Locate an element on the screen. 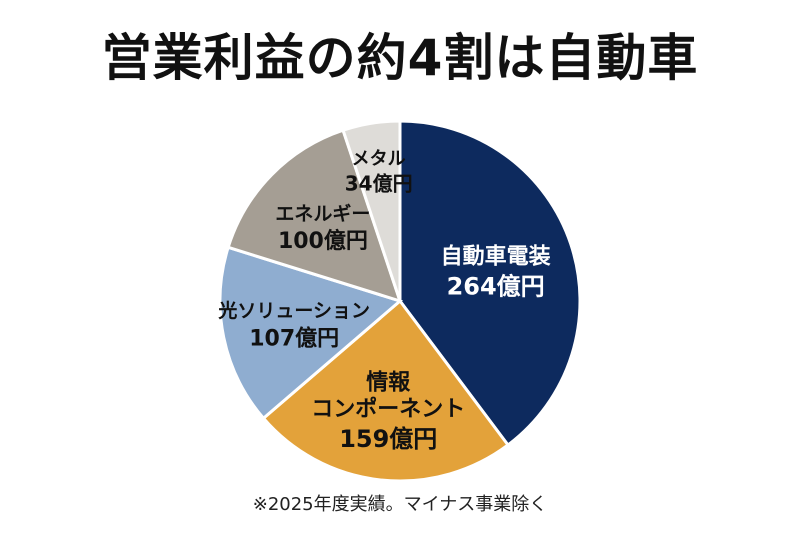  slice-value-label: 34億円 is located at coordinates (379, 184).